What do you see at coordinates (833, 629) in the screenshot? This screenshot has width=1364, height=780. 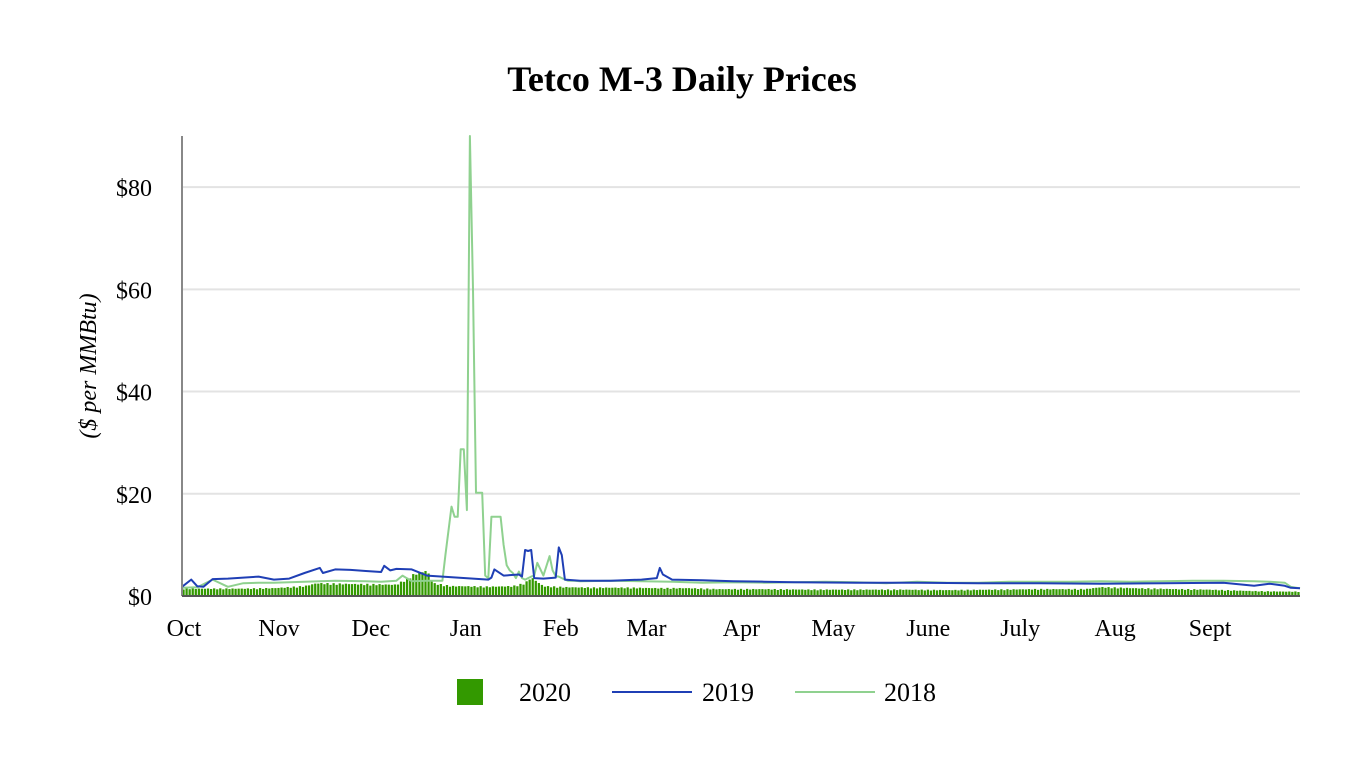 I see `x-tick-label: May` at bounding box center [833, 629].